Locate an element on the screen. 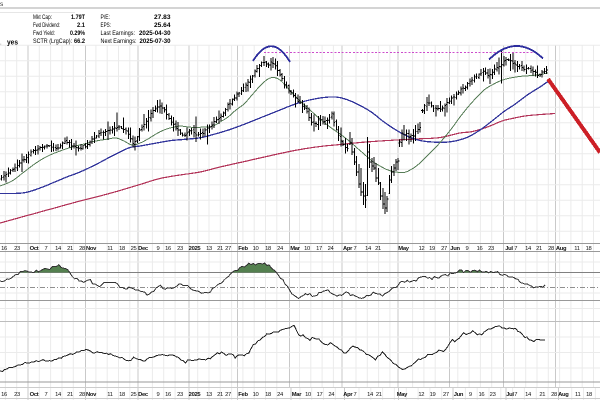  svg-text: 2025-07-30 is located at coordinates (155, 41).